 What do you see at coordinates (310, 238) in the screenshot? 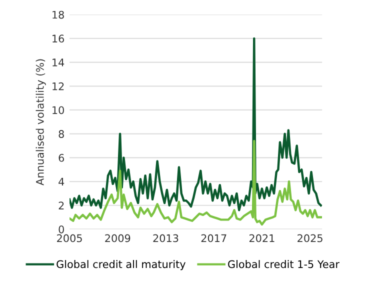
I see `x-tick-label: 2025` at bounding box center [310, 238].